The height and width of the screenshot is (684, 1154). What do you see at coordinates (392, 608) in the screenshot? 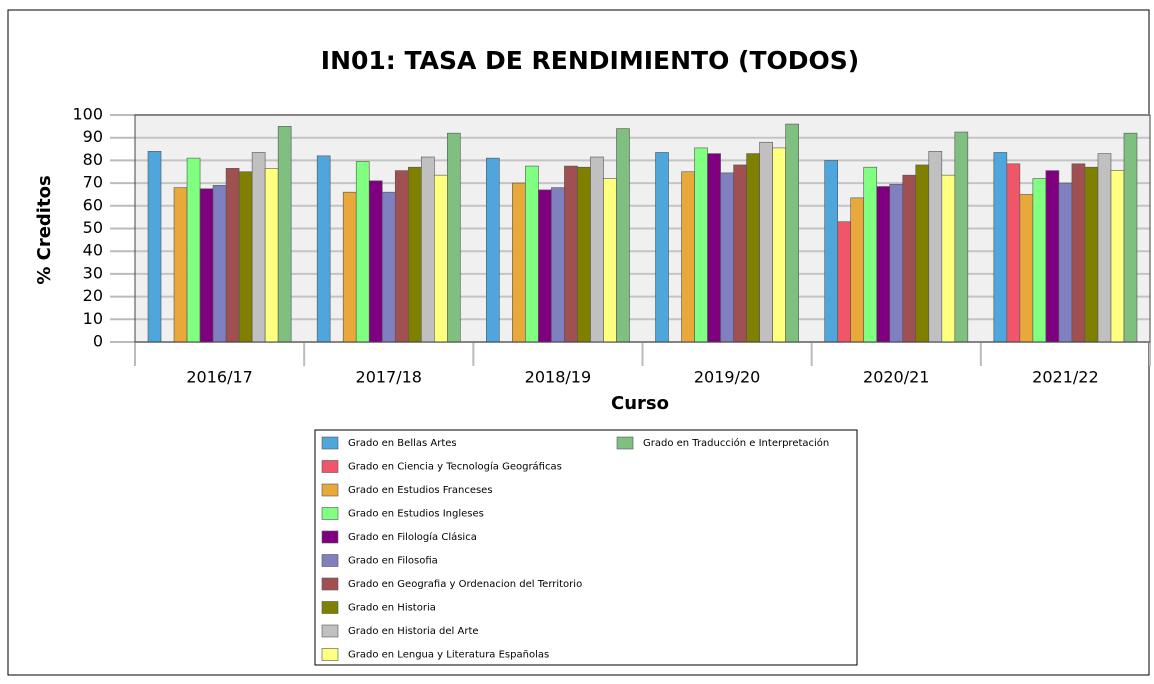
I see `legend-label: Grado en Historia` at bounding box center [392, 608].